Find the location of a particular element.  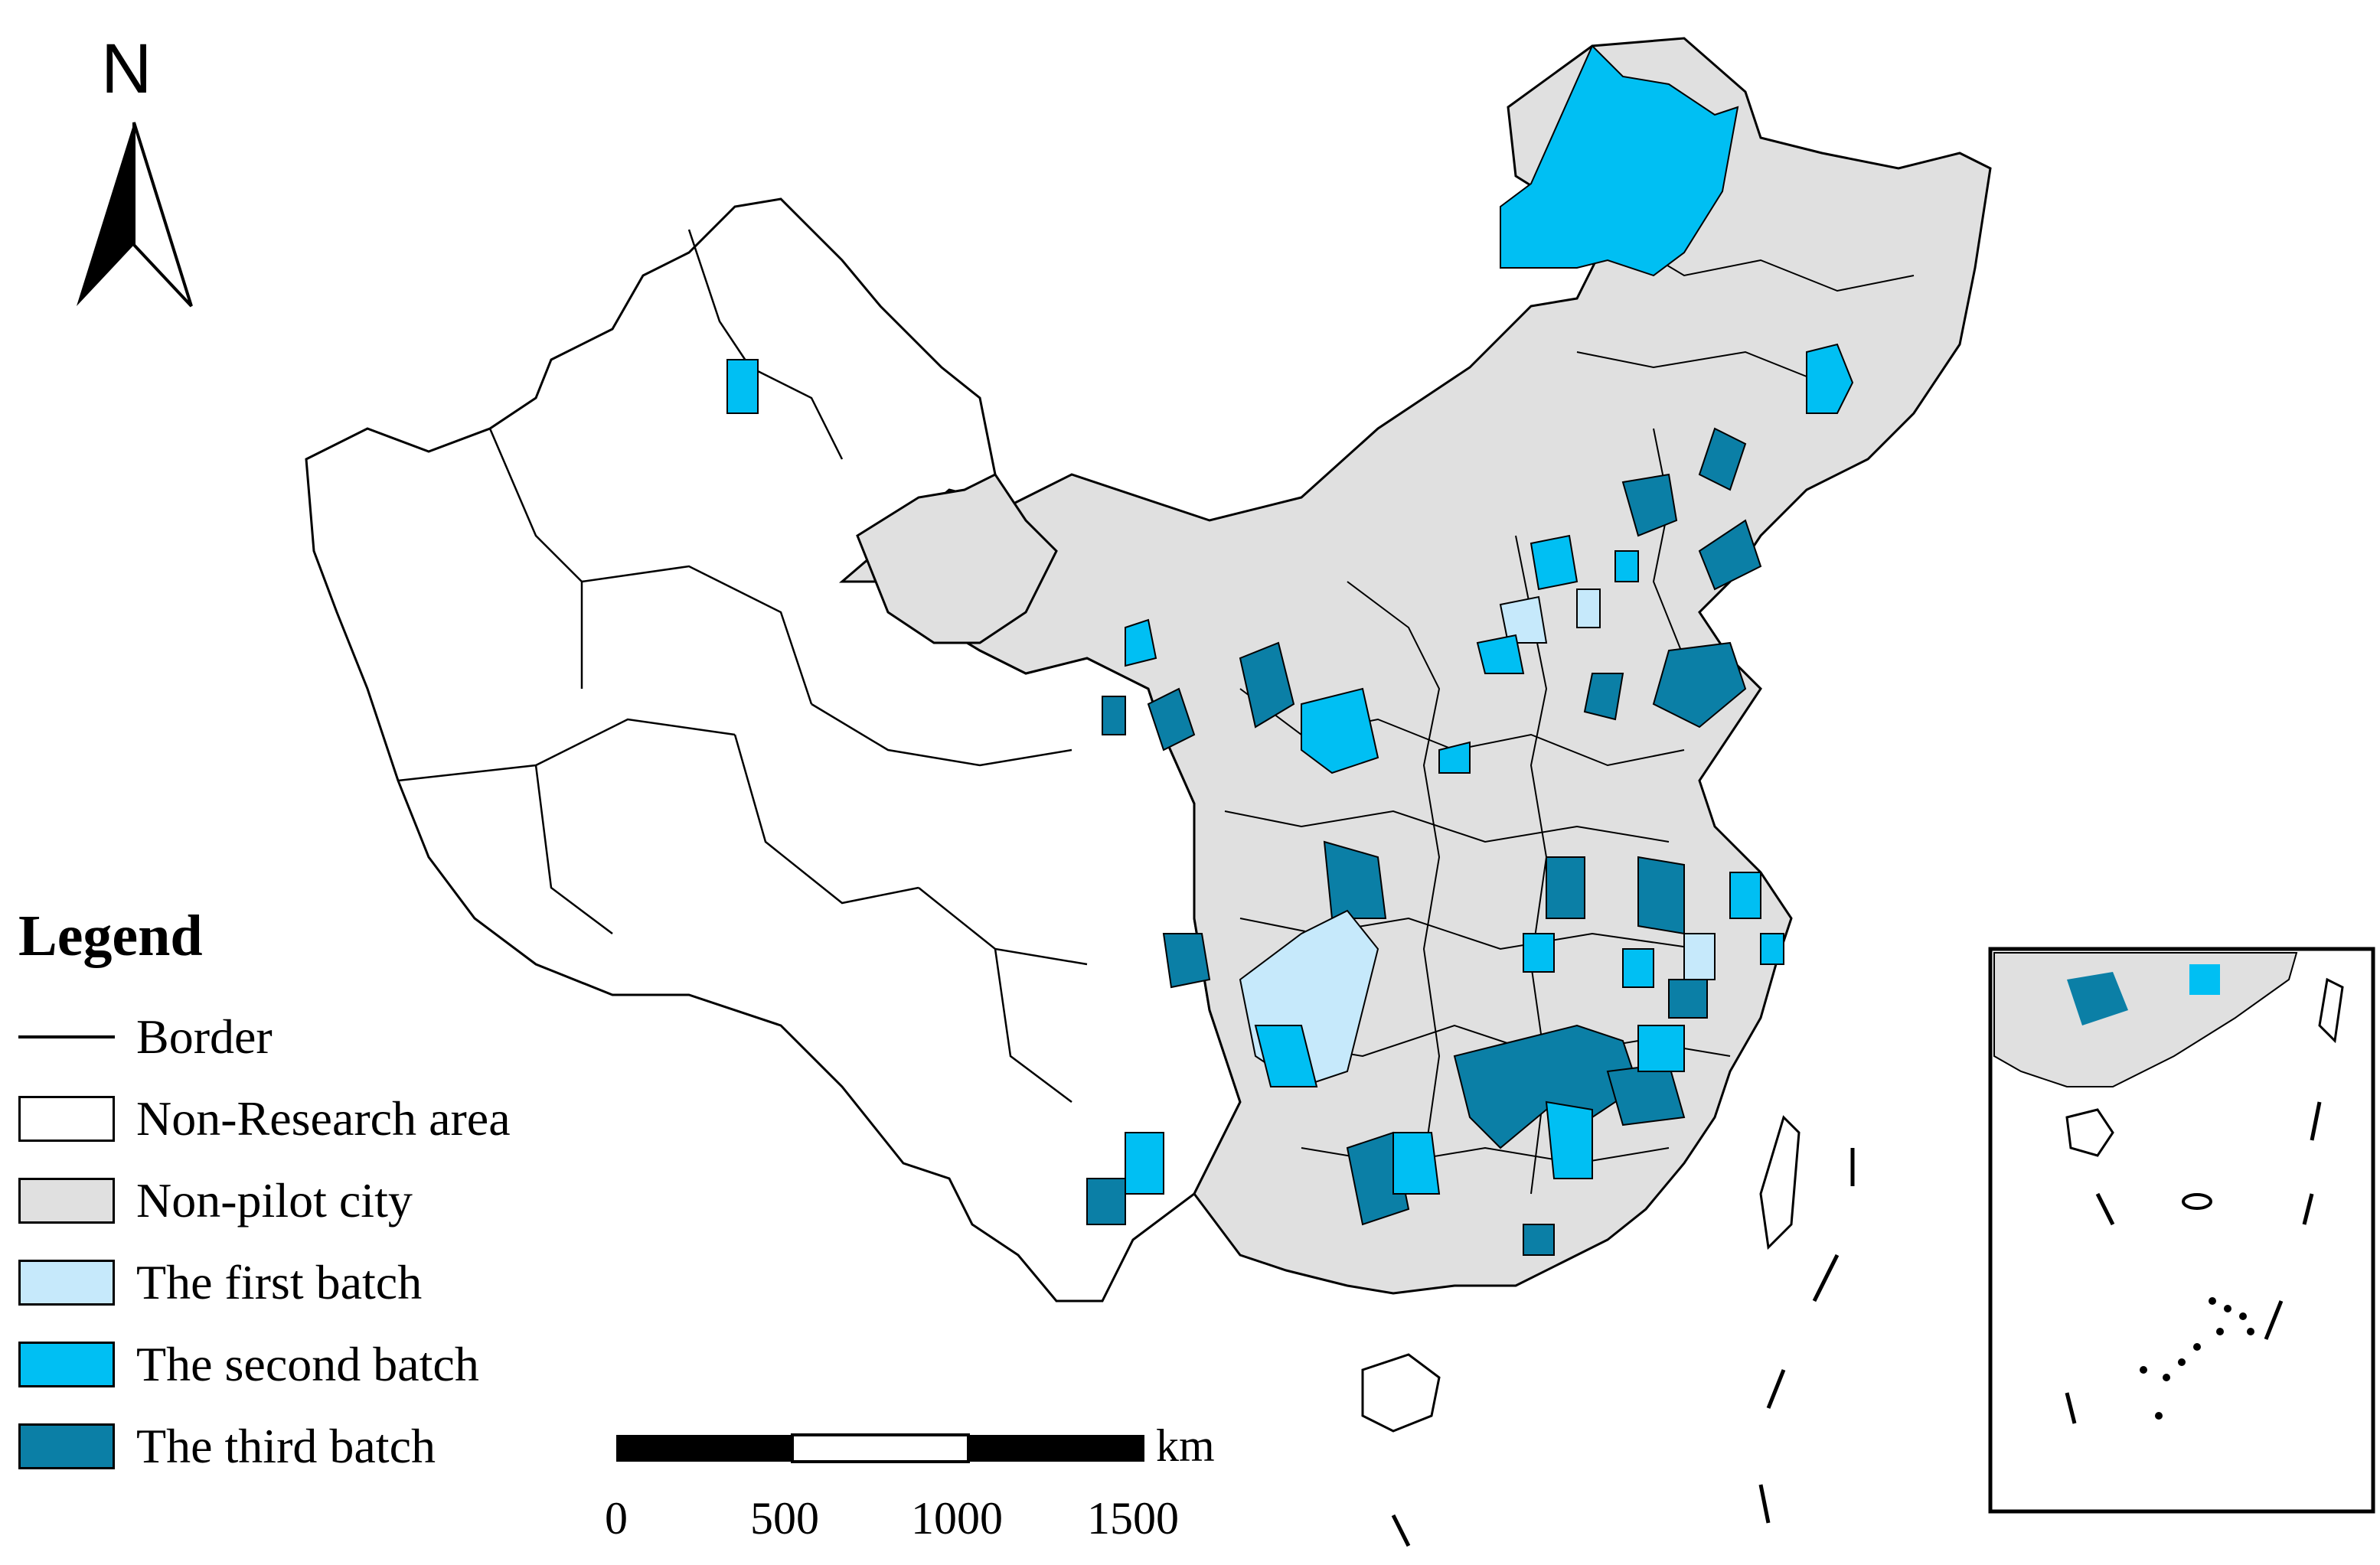

legend-title: Legend is located at coordinates (110, 936).